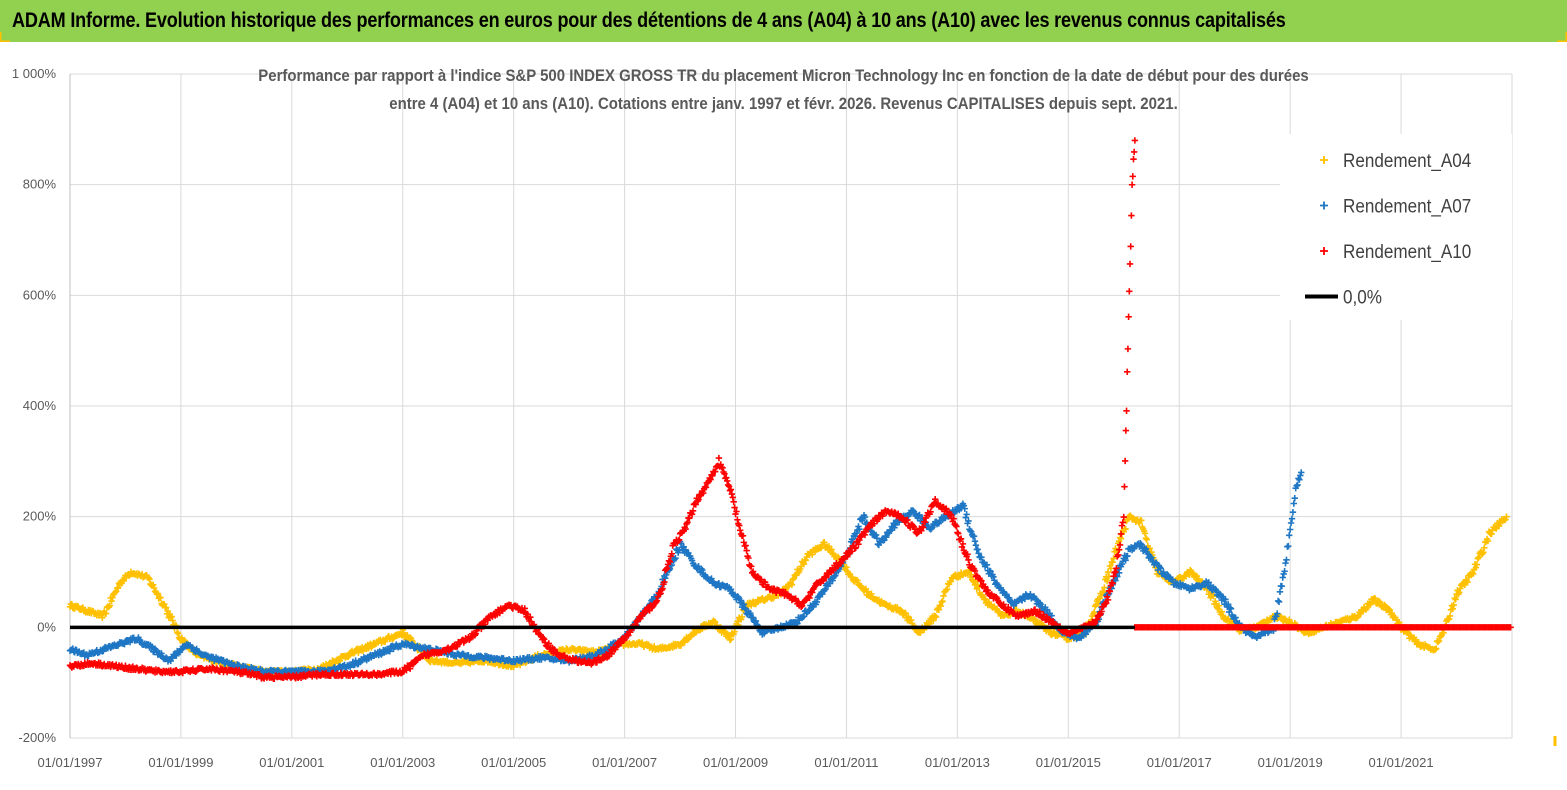 The height and width of the screenshot is (790, 1567). I want to click on x-tick-label: 01/01/2003, so click(402, 762).